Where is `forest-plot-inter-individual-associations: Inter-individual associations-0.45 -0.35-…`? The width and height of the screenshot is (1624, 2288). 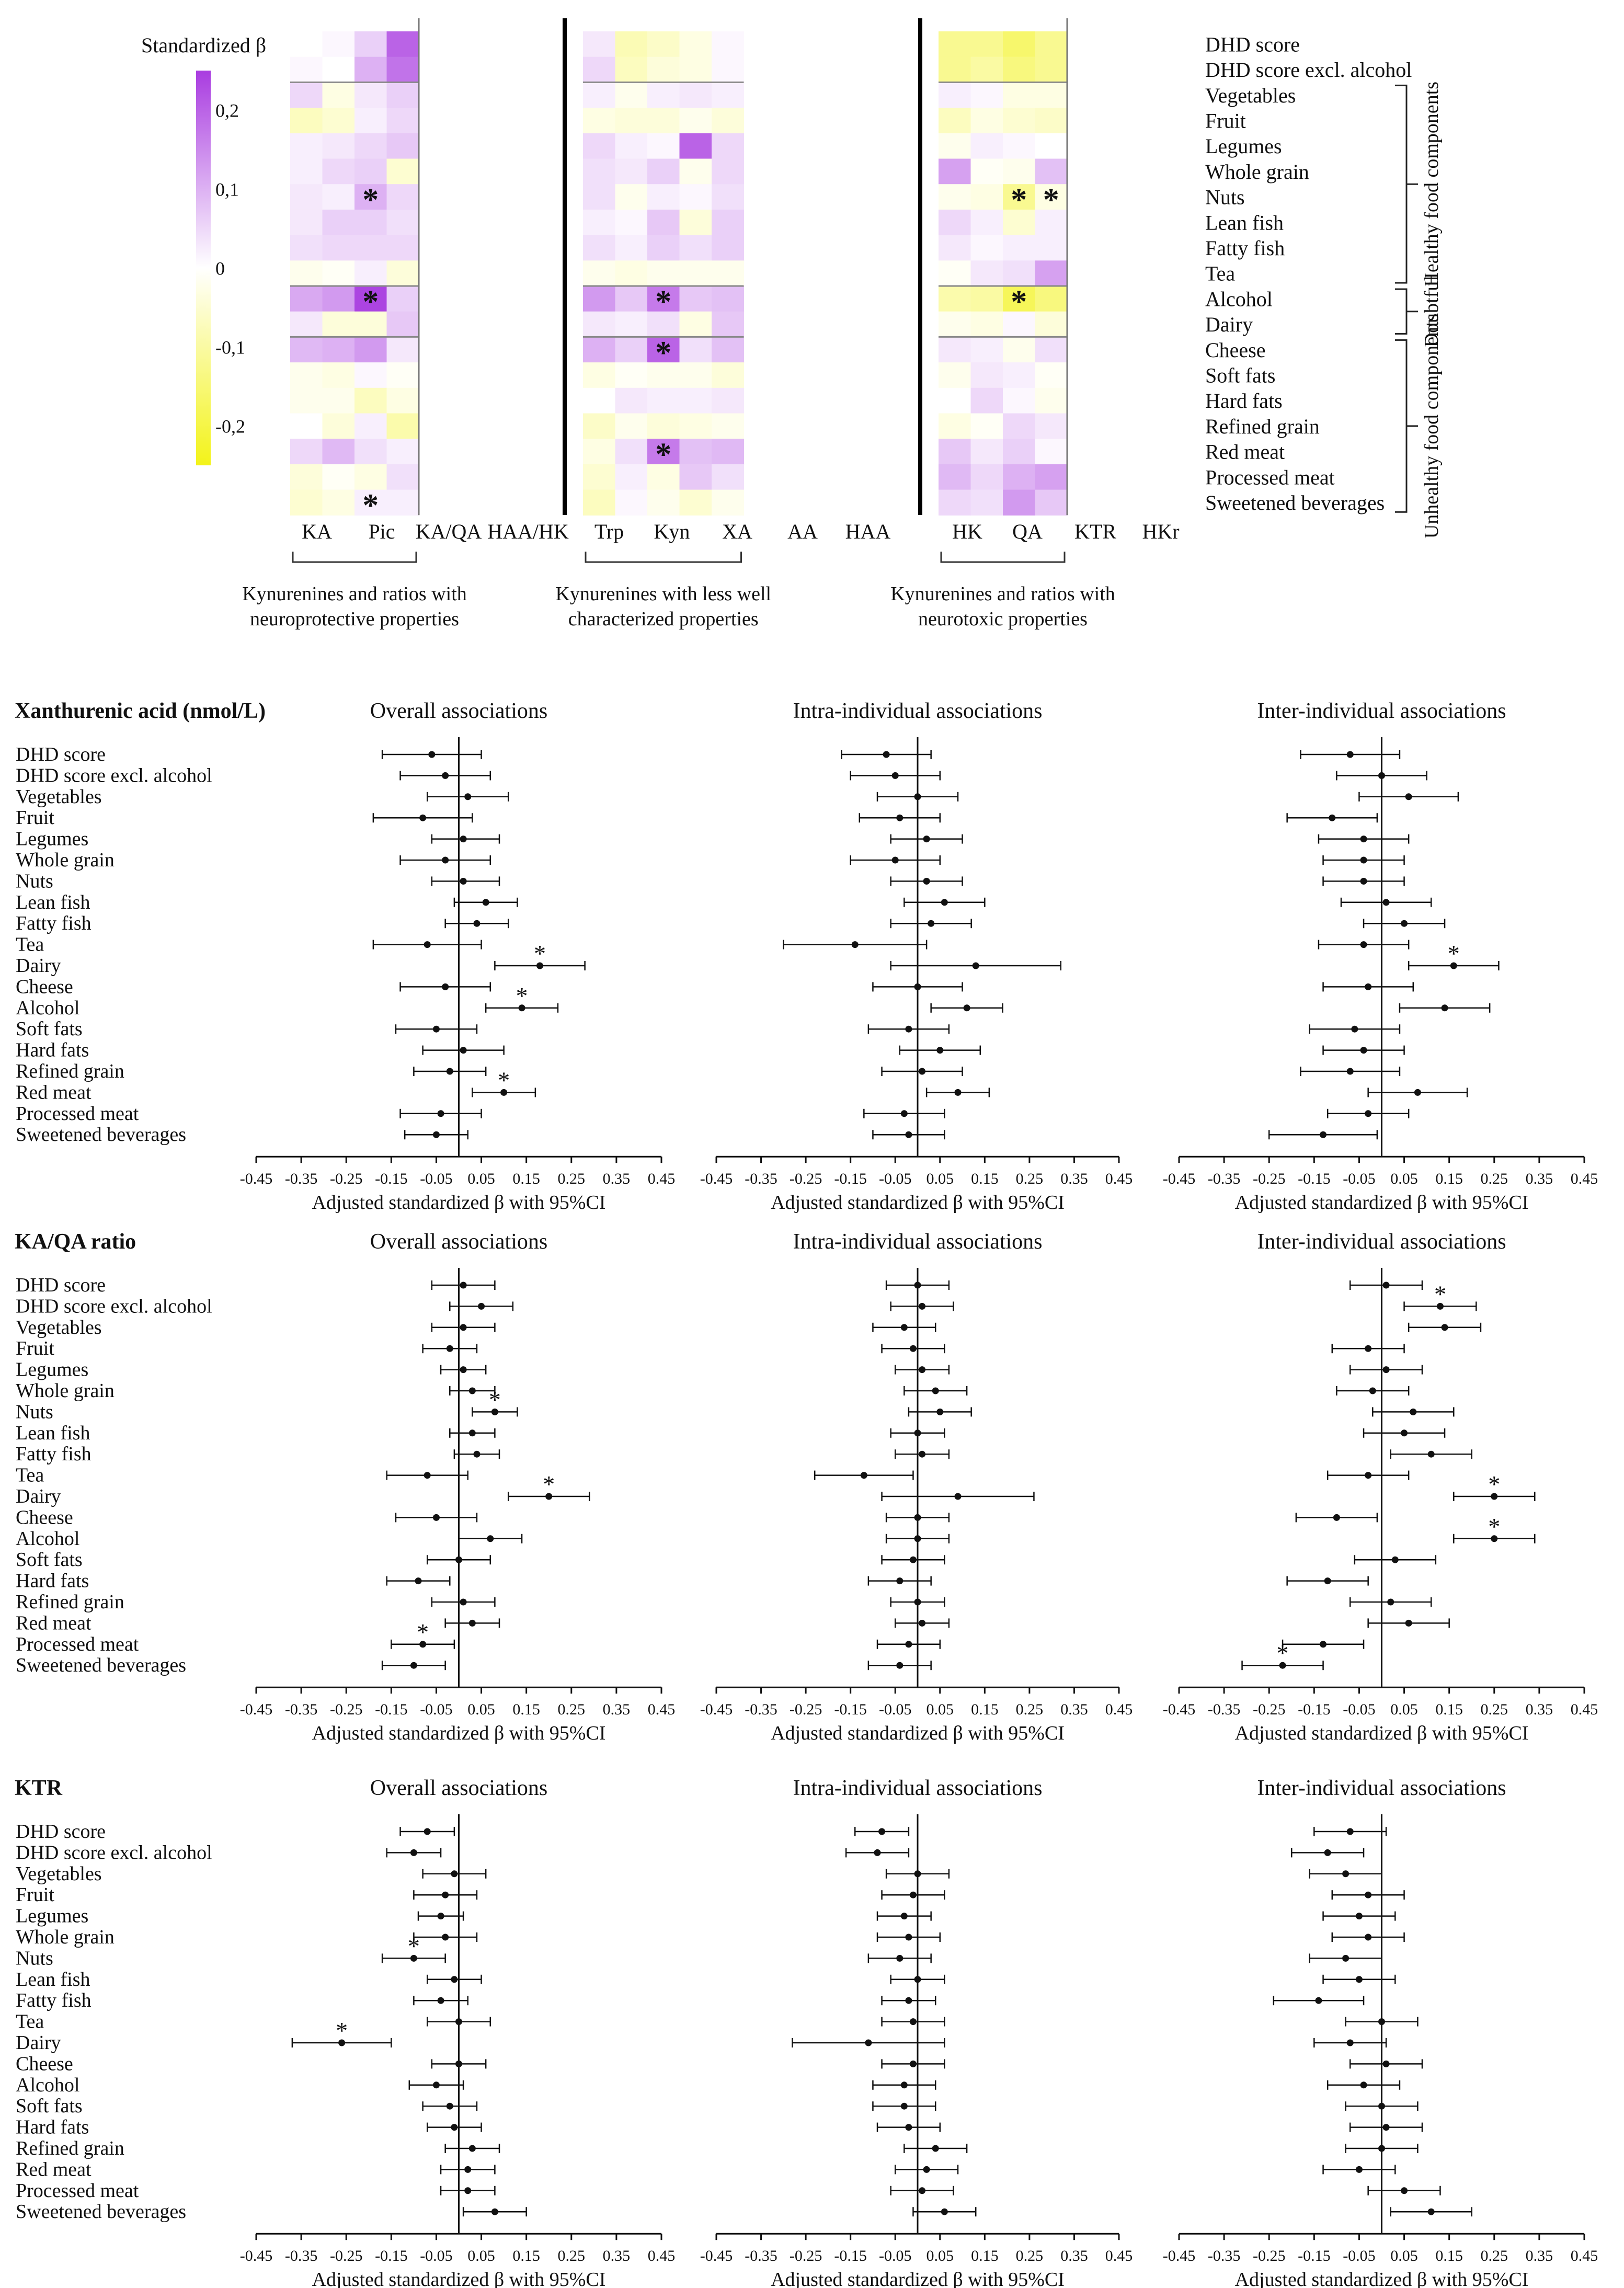
forest-plot-inter-individual-associations: Inter-individual associations-0.45 -0.35-… is located at coordinates (1380, 2032).